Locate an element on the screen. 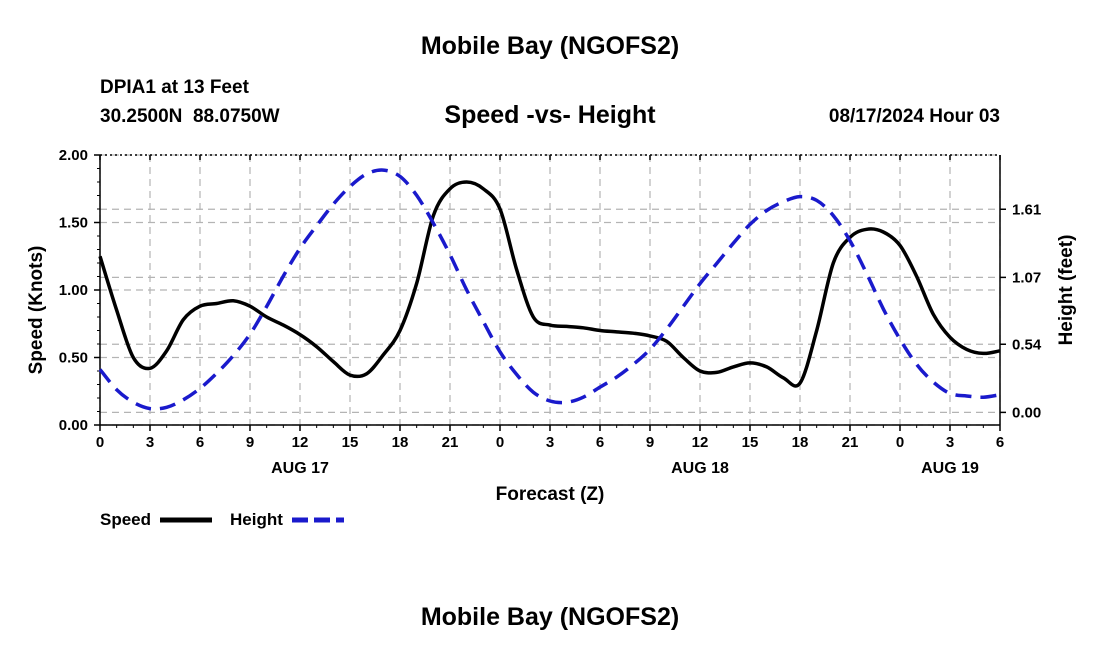 This screenshot has height=650, width=1100. page-title: Mobile Bay (NGOFS2) is located at coordinates (550, 46).